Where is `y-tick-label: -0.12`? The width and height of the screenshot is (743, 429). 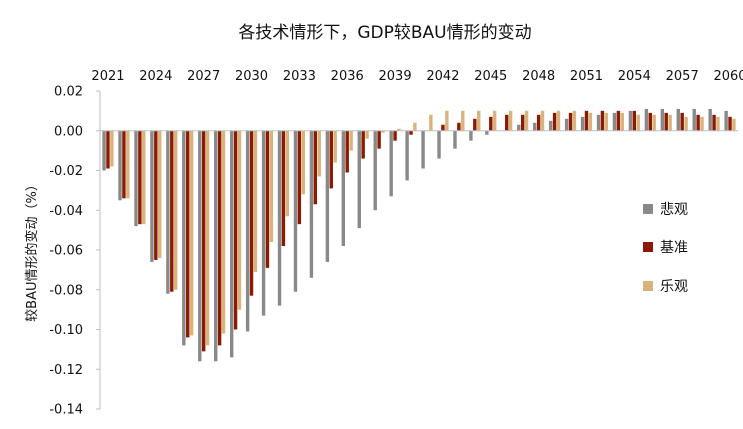 y-tick-label: -0.12 is located at coordinates (66, 370).